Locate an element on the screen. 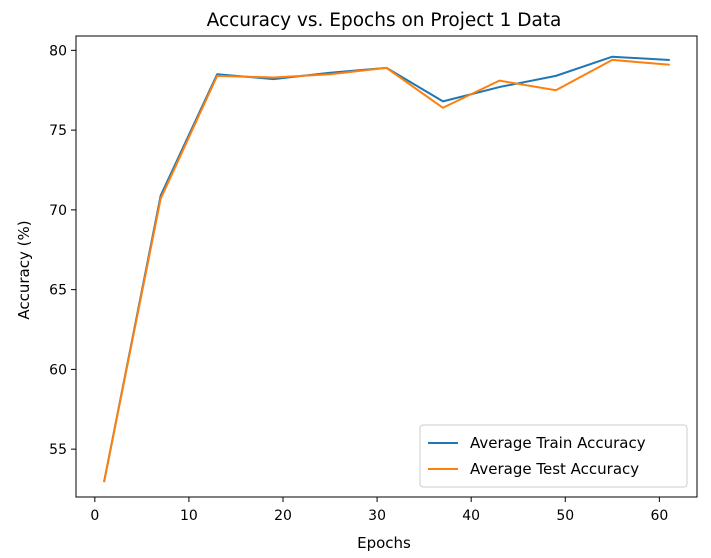 This screenshot has height=558, width=711. y-tick-label: 60 is located at coordinates (58, 370).